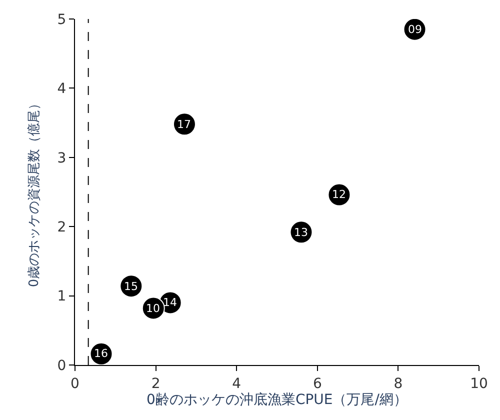  Describe the element at coordinates (339, 194) in the screenshot. I see `annotation: 12` at that location.